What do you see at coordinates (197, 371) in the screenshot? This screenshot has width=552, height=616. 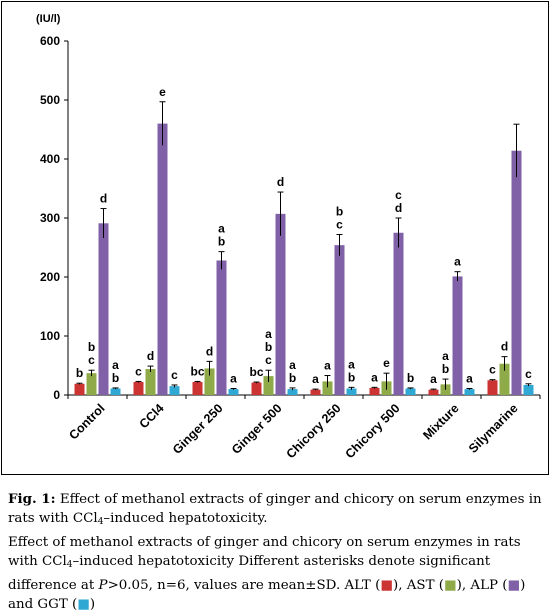 I see `significance-letter: bc` at bounding box center [197, 371].